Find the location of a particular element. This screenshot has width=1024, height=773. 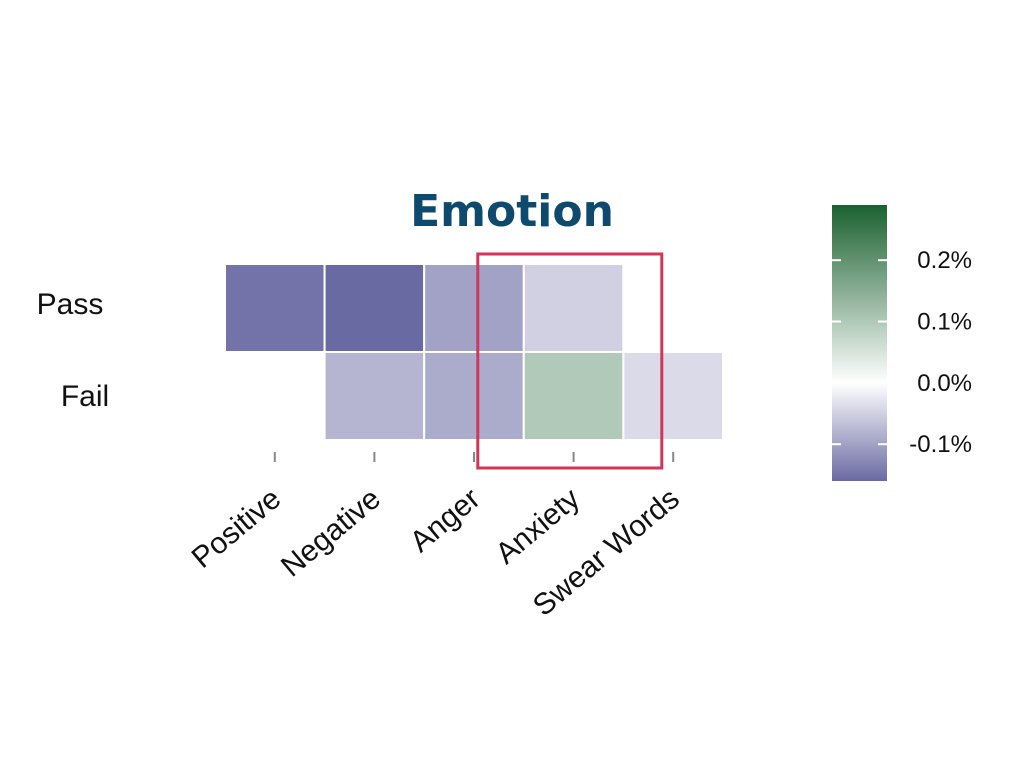

row-label-fail: Fail is located at coordinates (85, 396).